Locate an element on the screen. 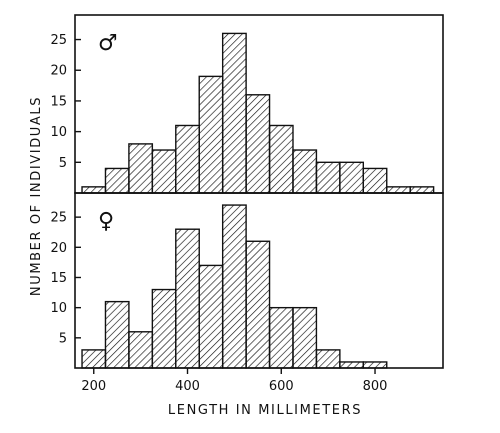 This screenshot has height=433, width=500. female-y-tick-label: 25 is located at coordinates (58, 218).